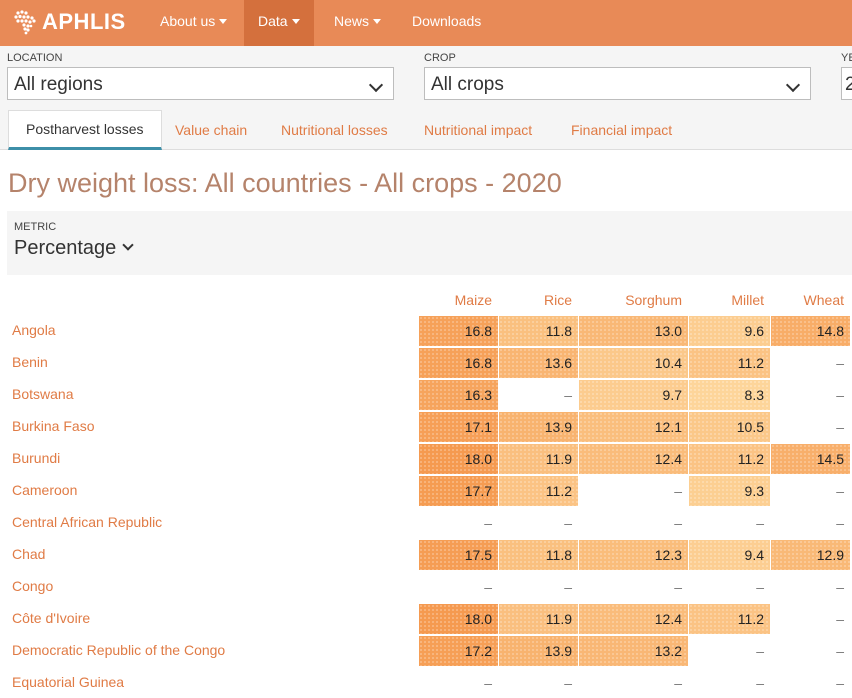 This screenshot has height=698, width=852. What do you see at coordinates (45, 490) in the screenshot?
I see `row-label-country: Cameroon` at bounding box center [45, 490].